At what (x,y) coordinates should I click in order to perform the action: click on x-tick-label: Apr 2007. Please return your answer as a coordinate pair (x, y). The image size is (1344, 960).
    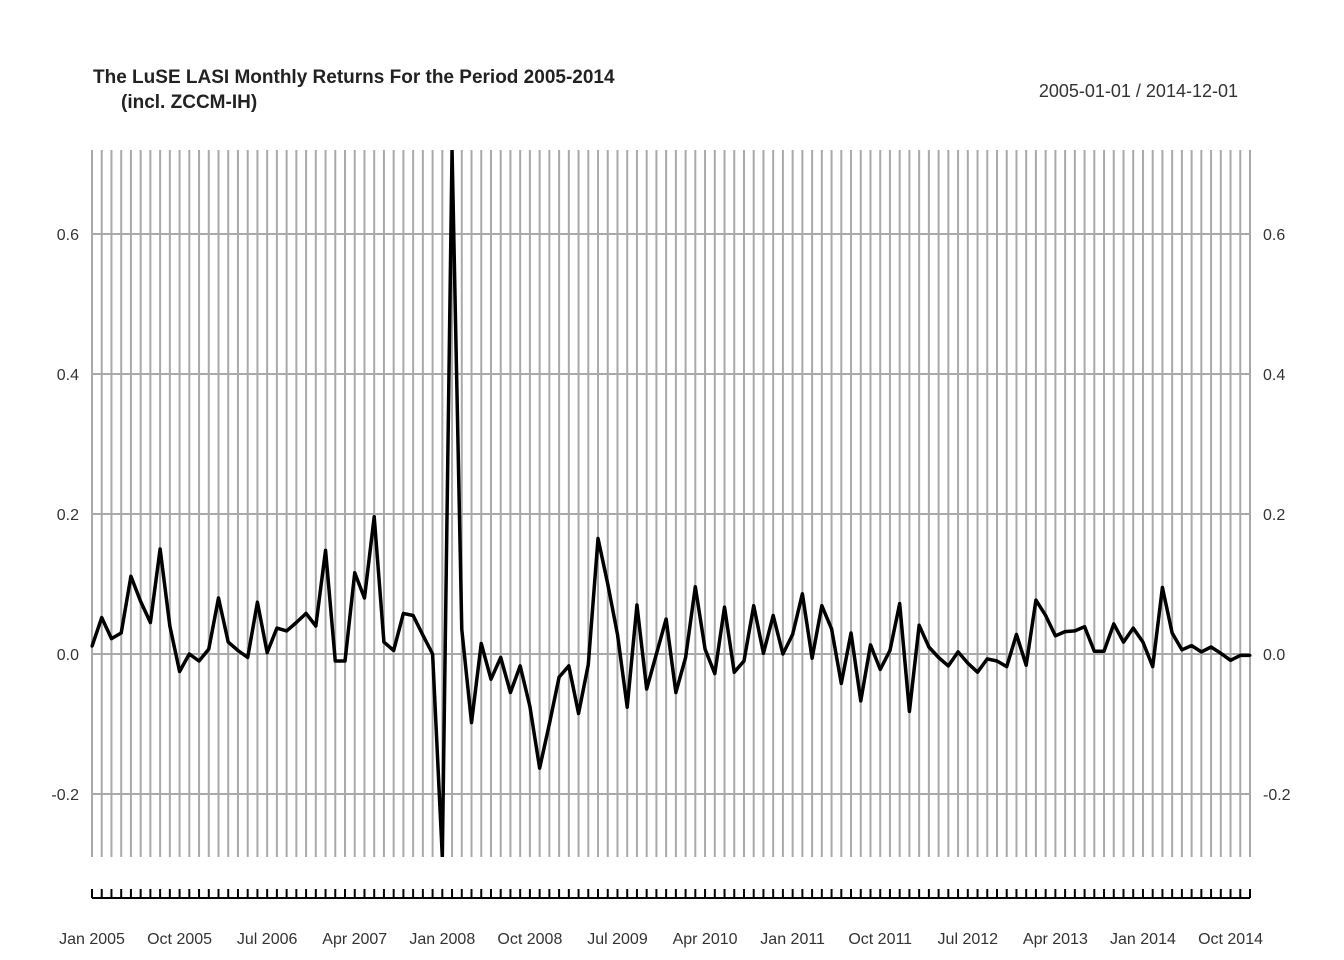
    Looking at the image, I should click on (354, 939).